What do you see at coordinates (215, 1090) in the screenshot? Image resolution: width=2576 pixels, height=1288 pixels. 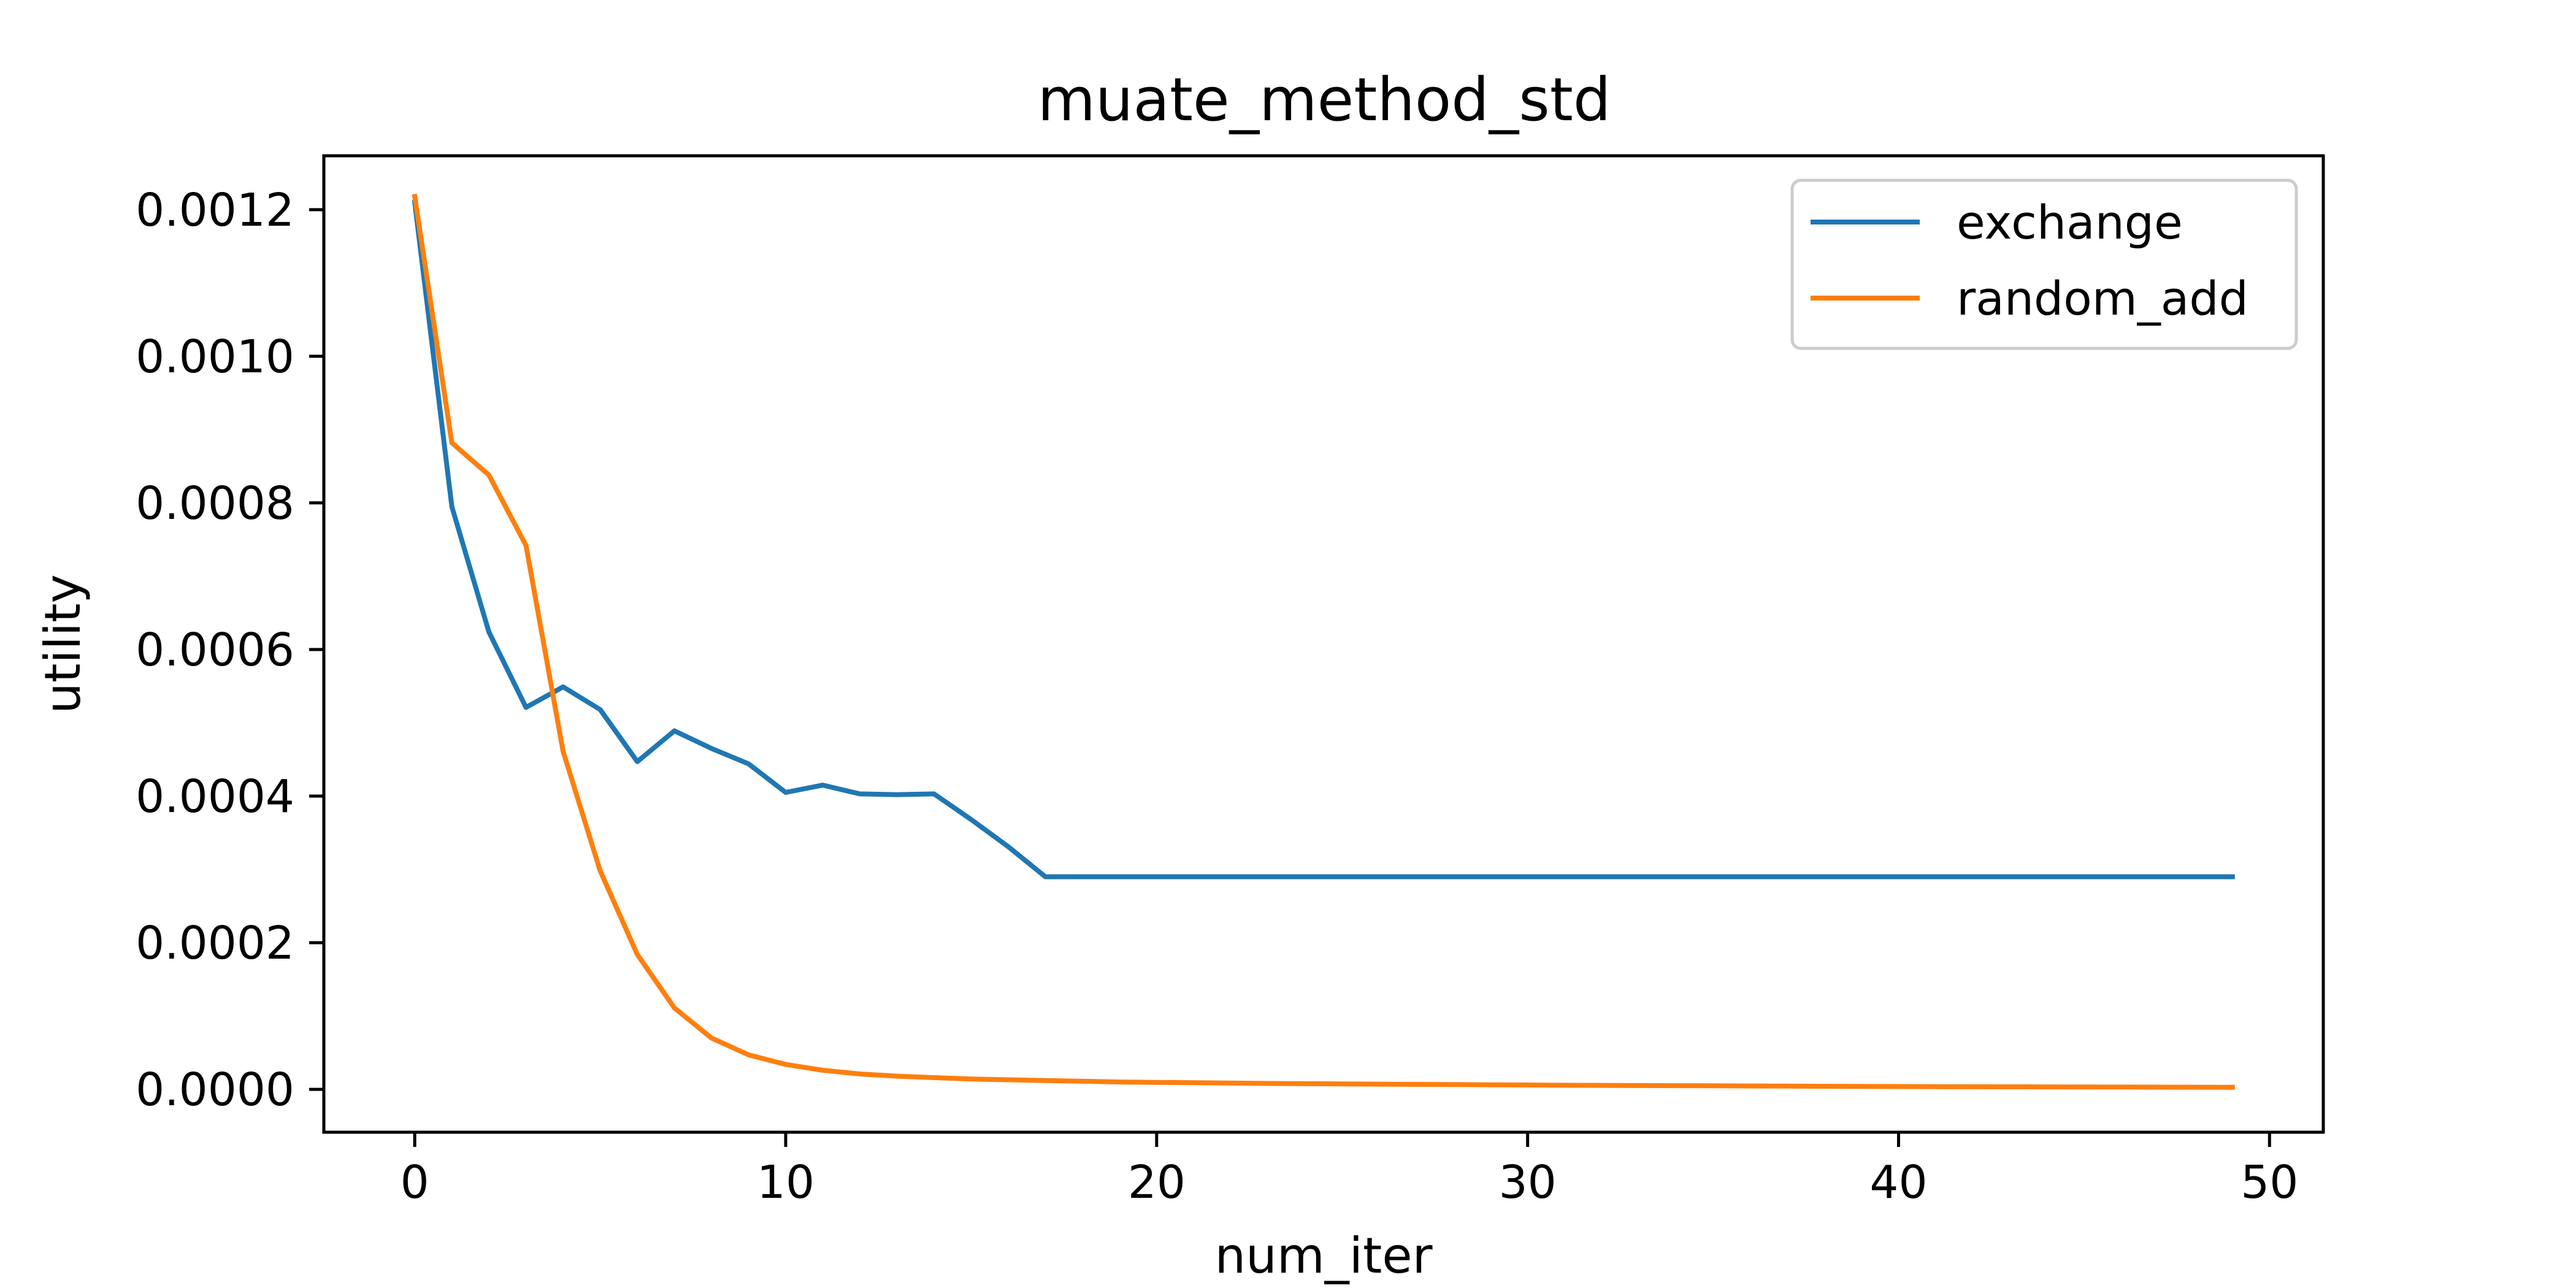 I see `y-tick-label: 0.0000` at bounding box center [215, 1090].